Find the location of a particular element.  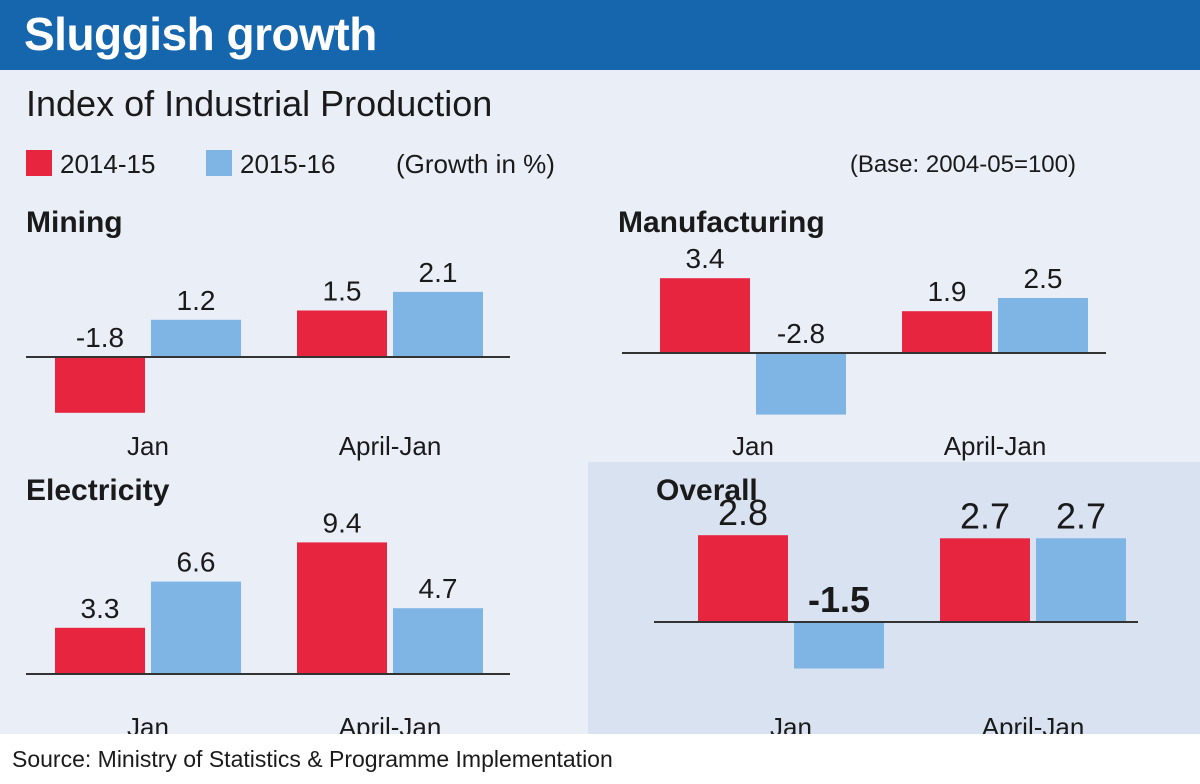

unit-note: (Growth in %) is located at coordinates (475, 164).